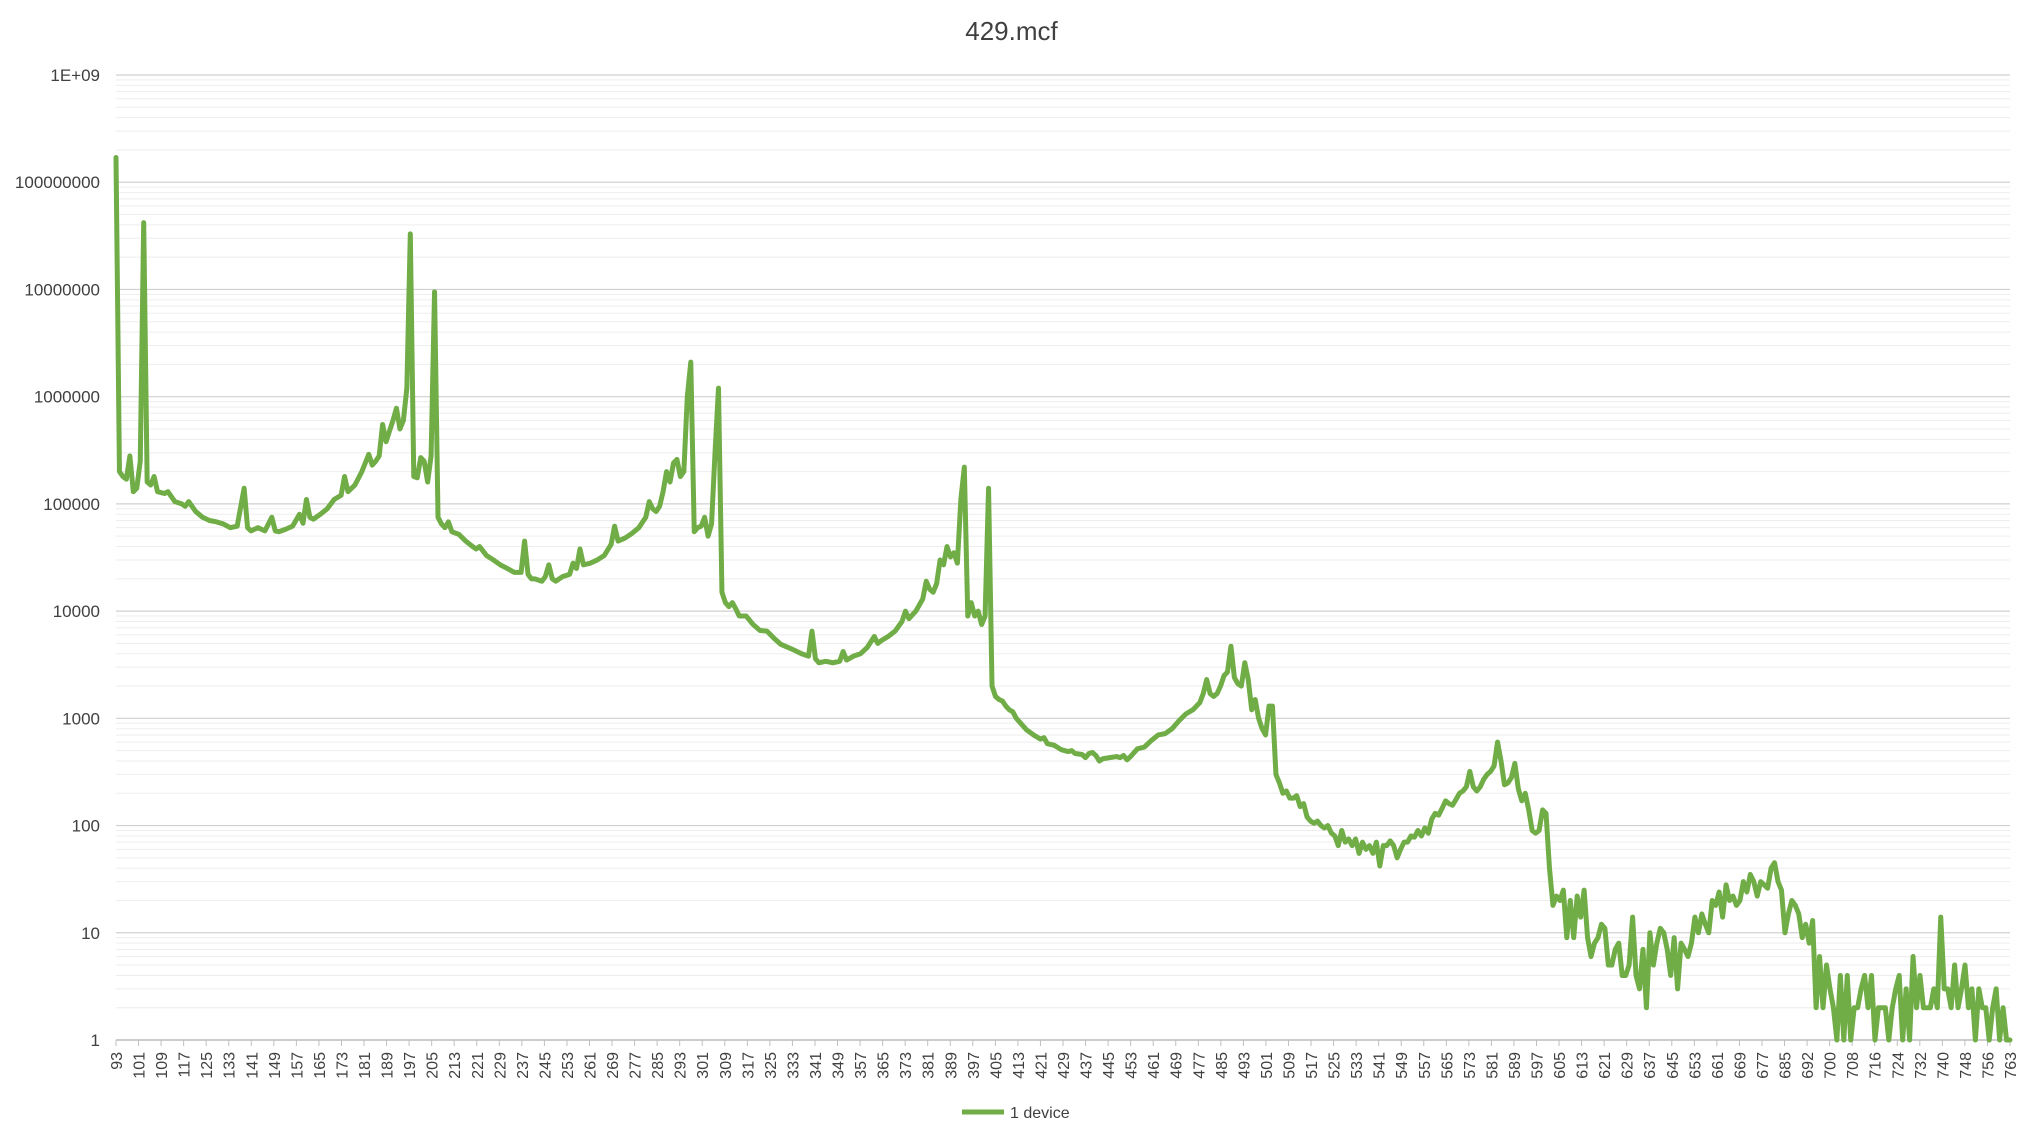  I want to click on x-tick-label: 557, so click(1425, 1065).